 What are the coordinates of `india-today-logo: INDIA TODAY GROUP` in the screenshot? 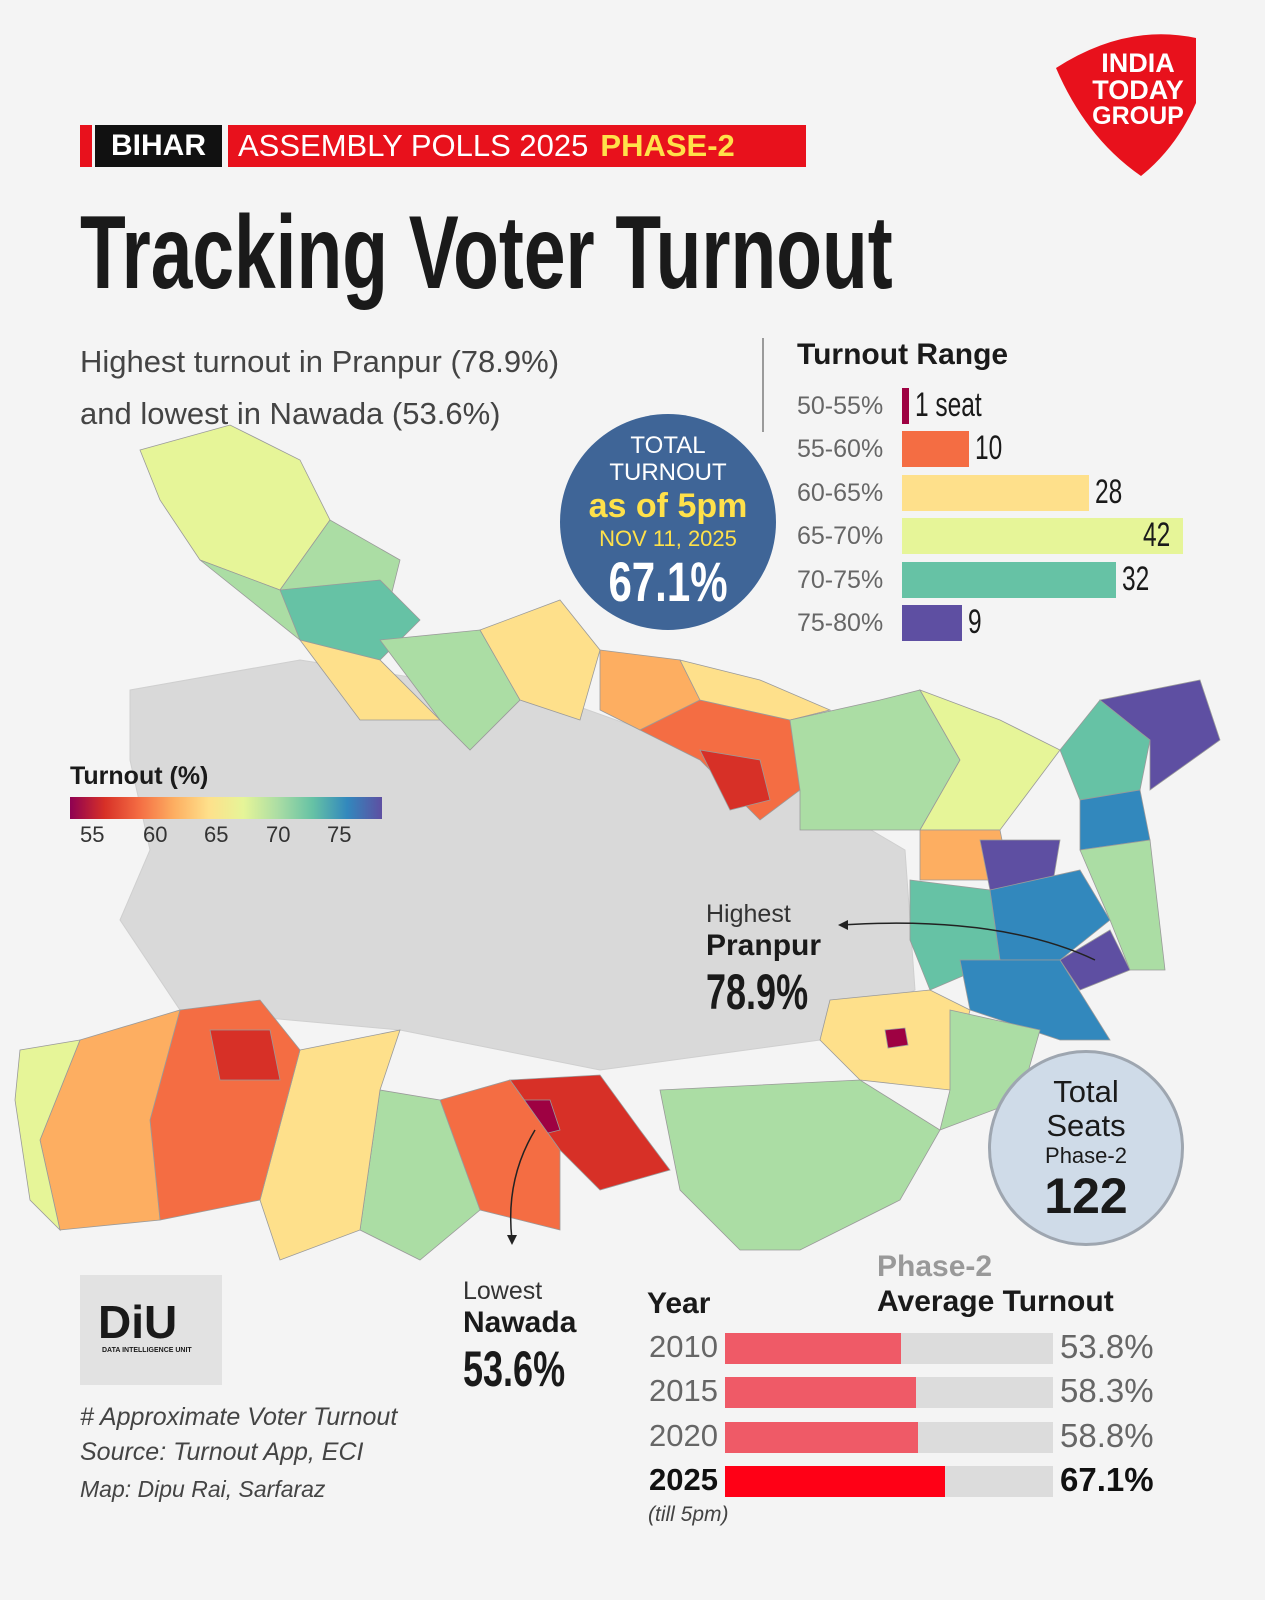 It's located at (1126, 105).